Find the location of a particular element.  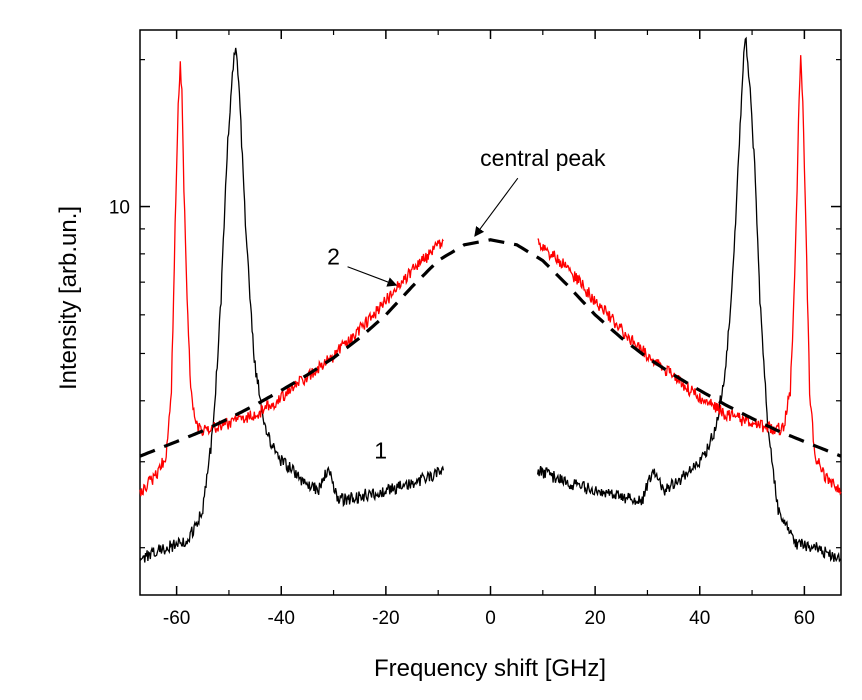

annotation-2: 2 is located at coordinates (333, 257).